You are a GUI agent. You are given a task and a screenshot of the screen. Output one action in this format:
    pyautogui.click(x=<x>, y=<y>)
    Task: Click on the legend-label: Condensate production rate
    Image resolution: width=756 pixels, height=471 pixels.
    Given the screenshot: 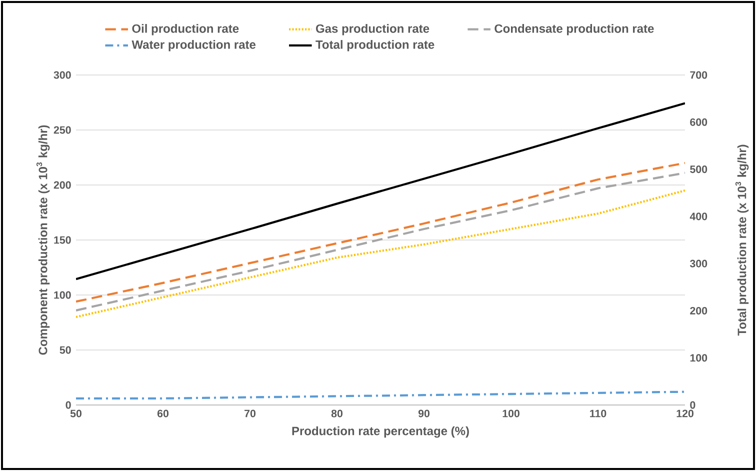 What is the action you would take?
    pyautogui.click(x=574, y=30)
    